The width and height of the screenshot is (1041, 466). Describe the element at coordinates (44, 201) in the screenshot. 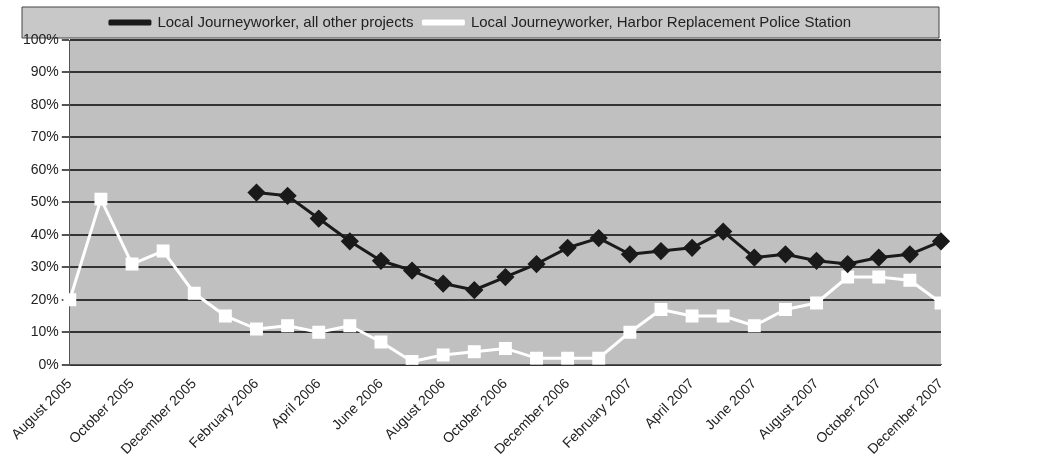

I see `y-tick-label: 50%` at that location.